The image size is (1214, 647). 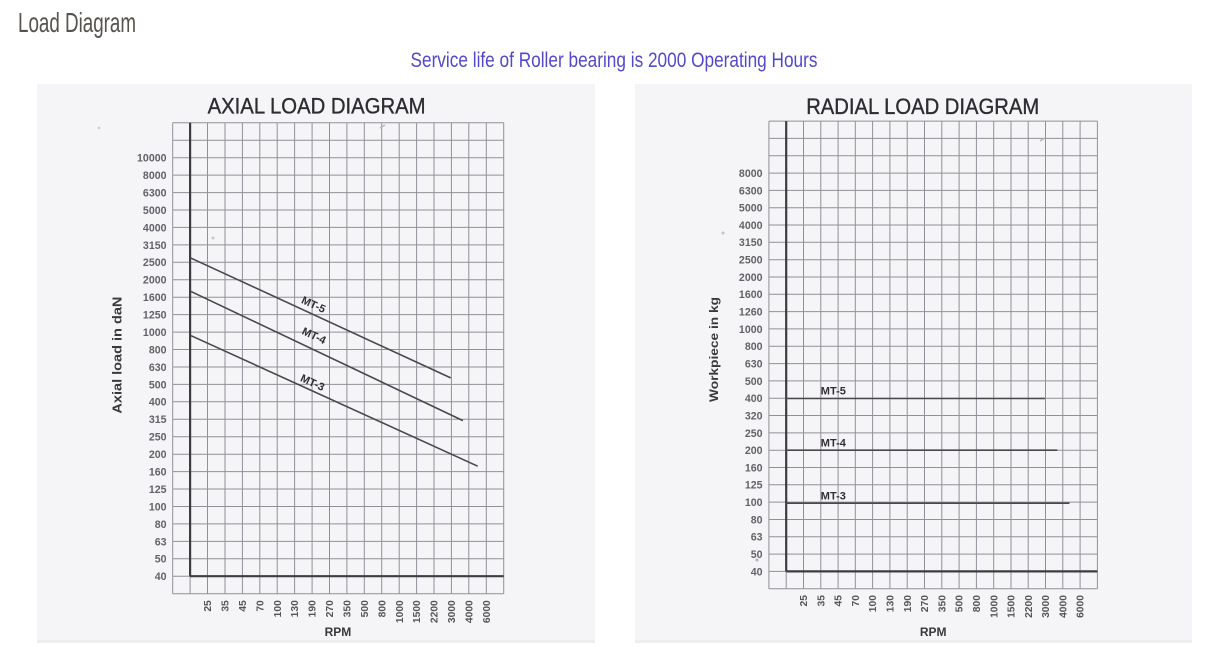 I want to click on svg-text: Load Diagram, so click(x=77, y=22).